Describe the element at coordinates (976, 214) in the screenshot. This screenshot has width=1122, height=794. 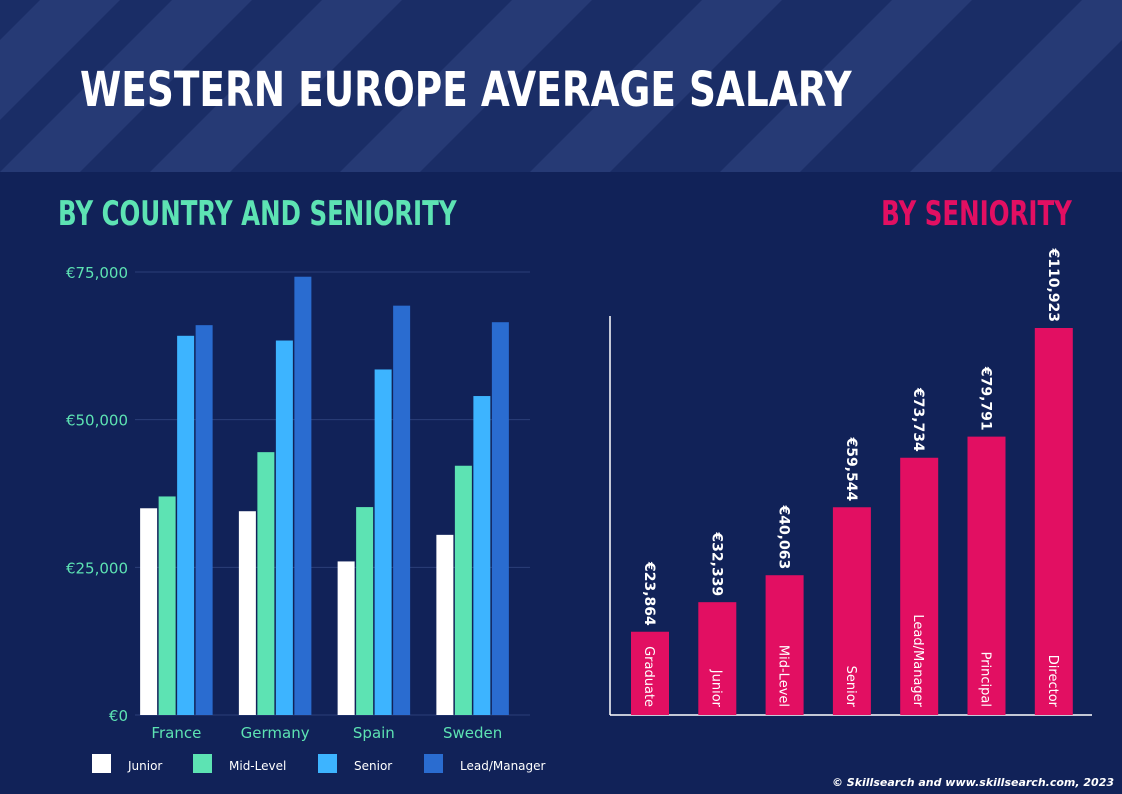
I see `right-chart-title: BY SENIORITY` at that location.